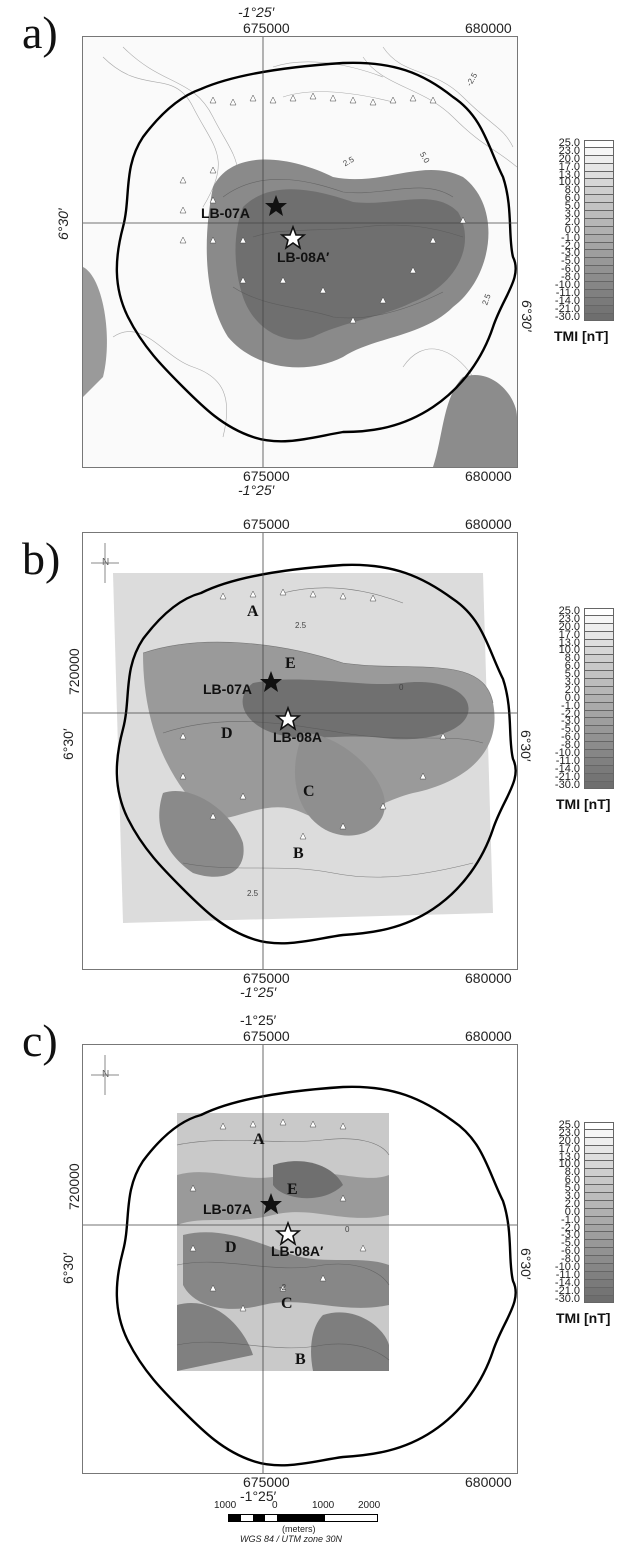 The width and height of the screenshot is (624, 1549). I want to click on legend-value: 17.0, so click(569, 1148).